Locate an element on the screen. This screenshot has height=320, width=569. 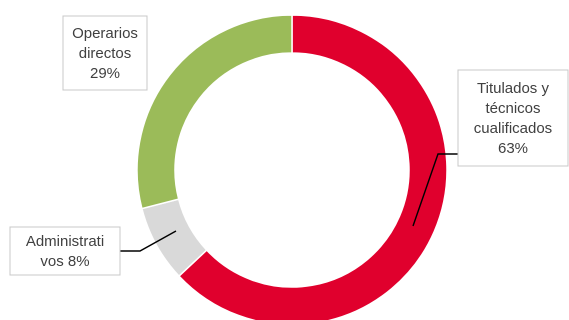
data-label-text: directos is located at coordinates (105, 53).